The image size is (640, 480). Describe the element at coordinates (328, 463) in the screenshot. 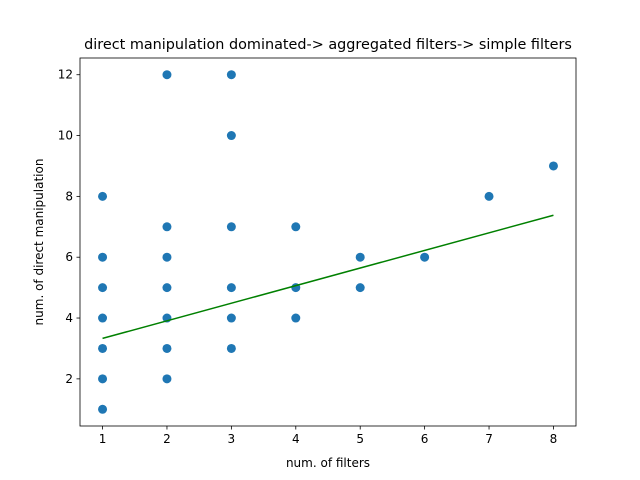

I see `x-axis-label: num. of filters` at that location.